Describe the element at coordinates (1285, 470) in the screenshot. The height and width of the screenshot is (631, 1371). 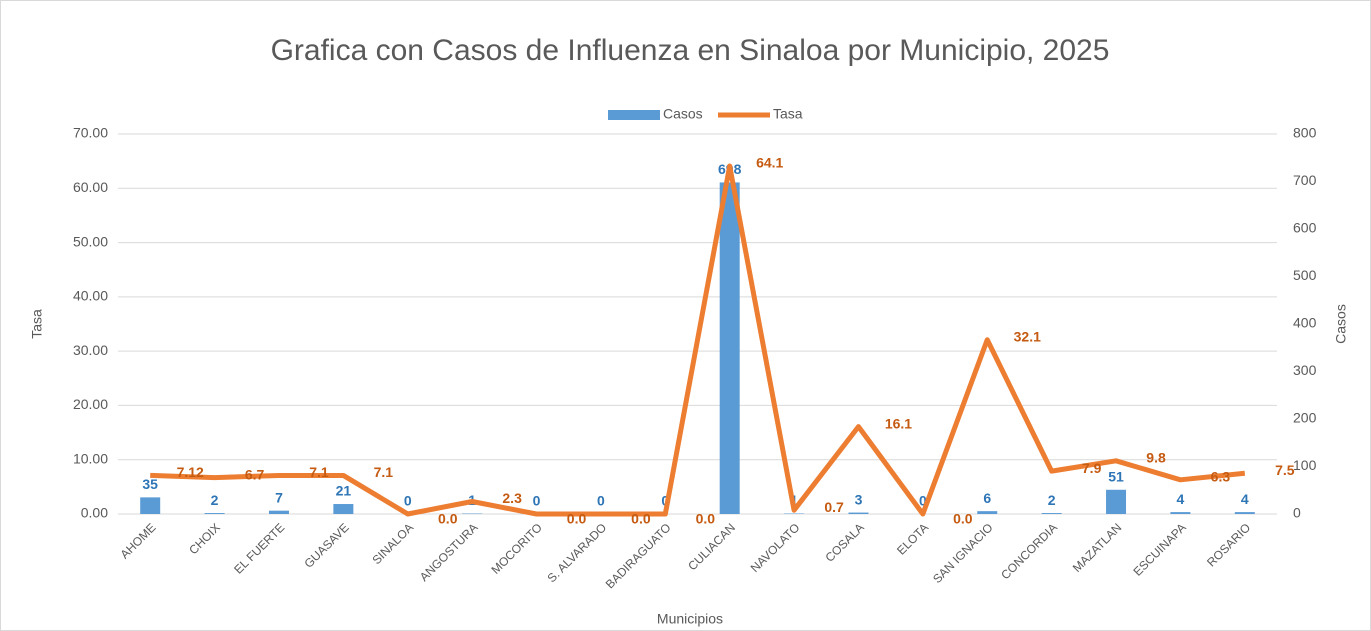
I see `data-label: 7.5` at that location.